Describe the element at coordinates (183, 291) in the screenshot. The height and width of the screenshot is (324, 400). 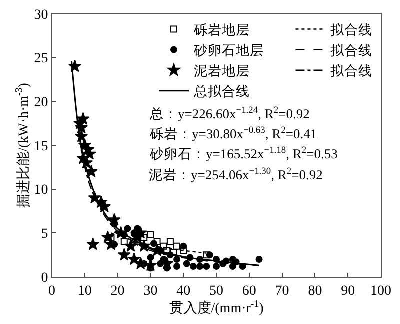
I see `x-tick-label: 40` at that location.